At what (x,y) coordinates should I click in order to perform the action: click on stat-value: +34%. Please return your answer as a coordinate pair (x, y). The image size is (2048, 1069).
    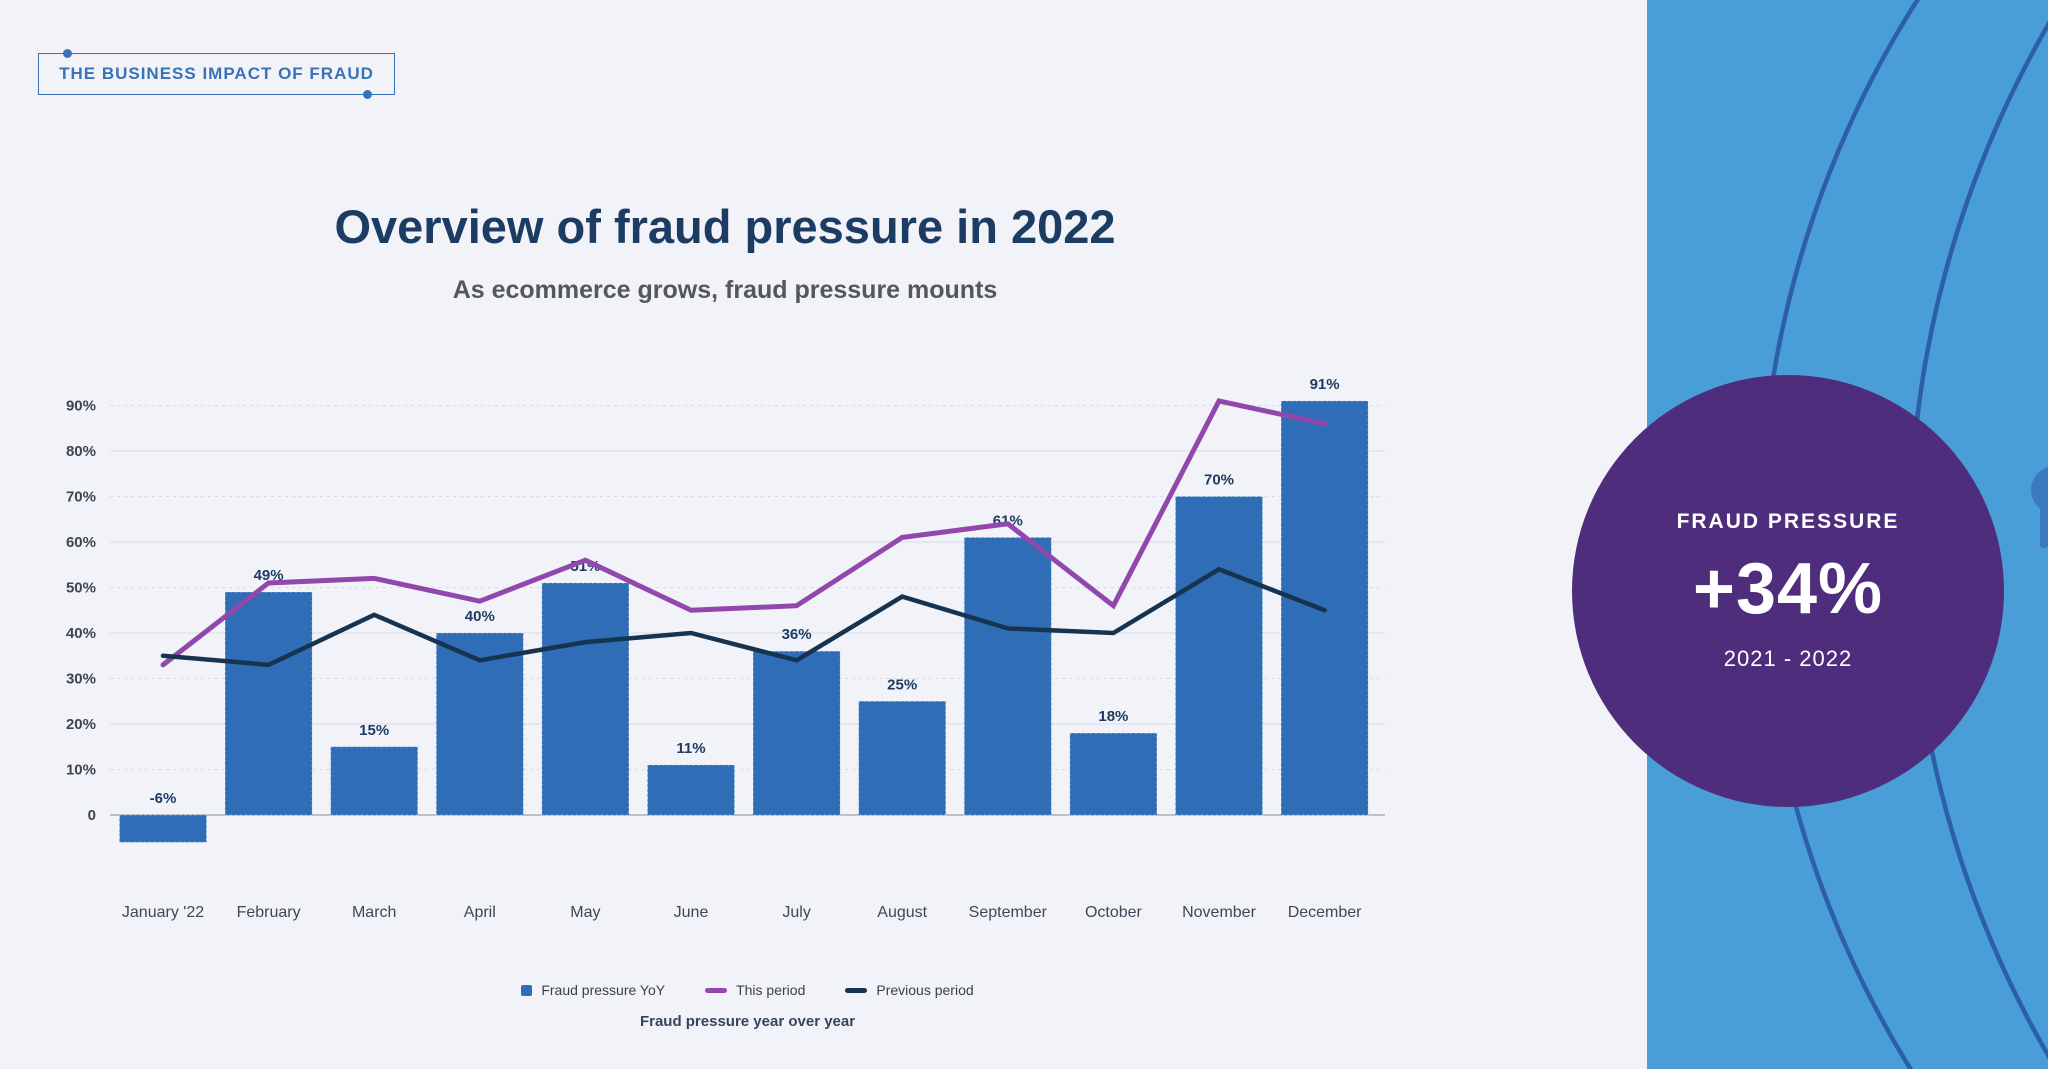
    Looking at the image, I should click on (1788, 589).